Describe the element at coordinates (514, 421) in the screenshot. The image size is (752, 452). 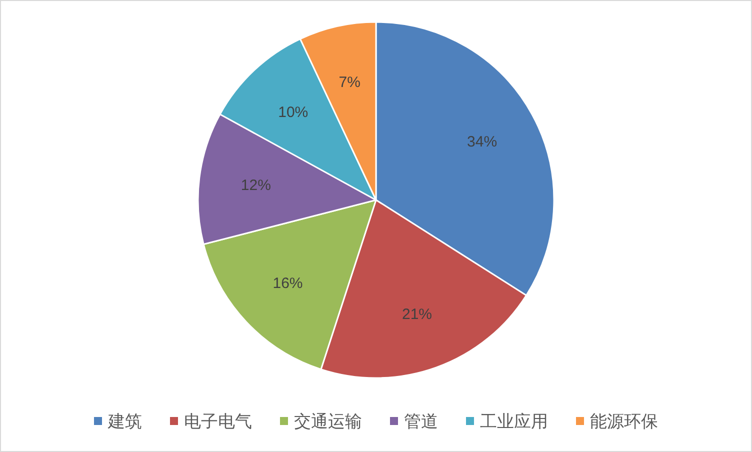
I see `legend-label: 工业应用` at that location.